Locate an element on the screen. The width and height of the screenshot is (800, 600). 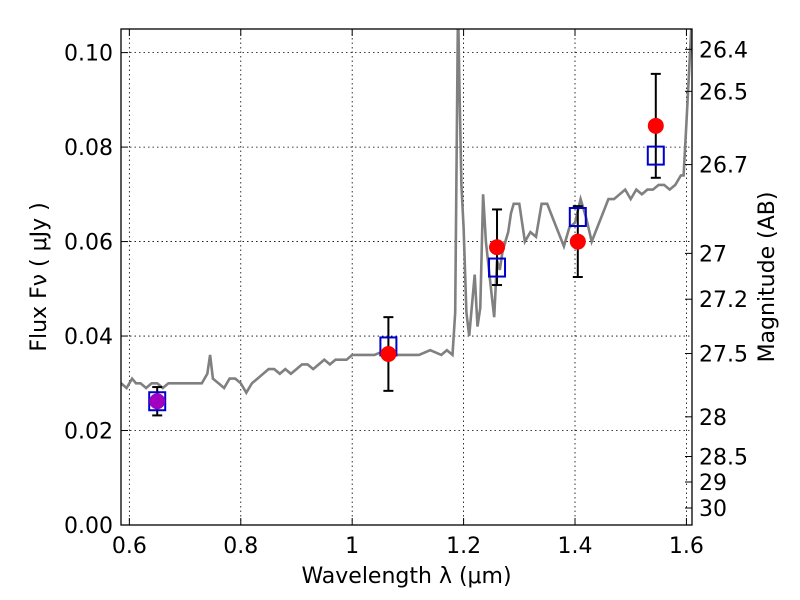
x-axis-label: Wavelength λ (μm) is located at coordinates (406, 576).